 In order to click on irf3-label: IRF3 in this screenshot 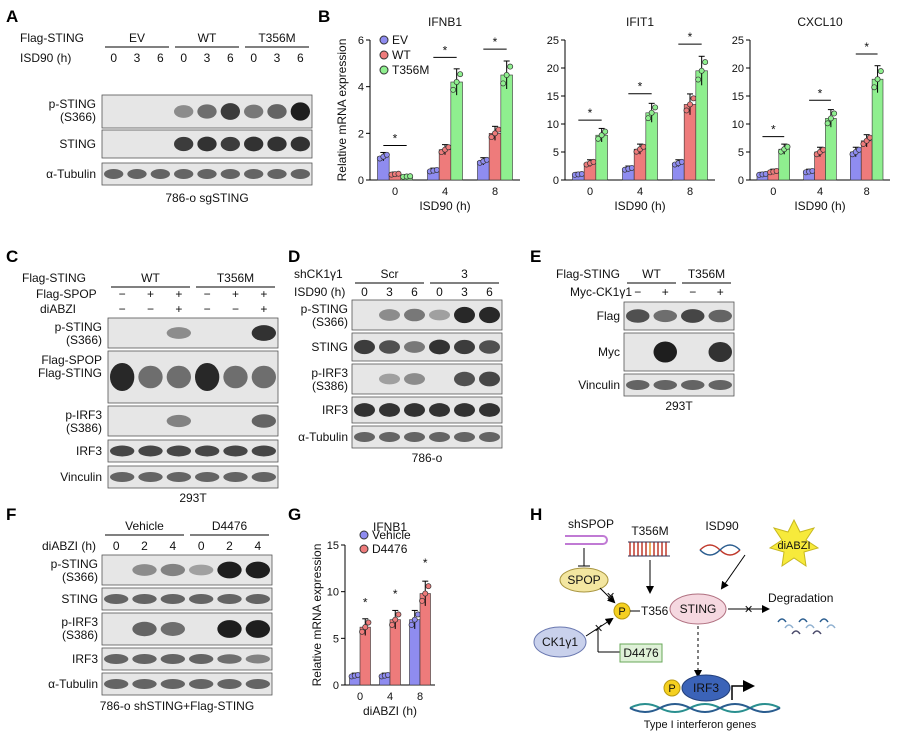, I will do `click(706, 688)`.